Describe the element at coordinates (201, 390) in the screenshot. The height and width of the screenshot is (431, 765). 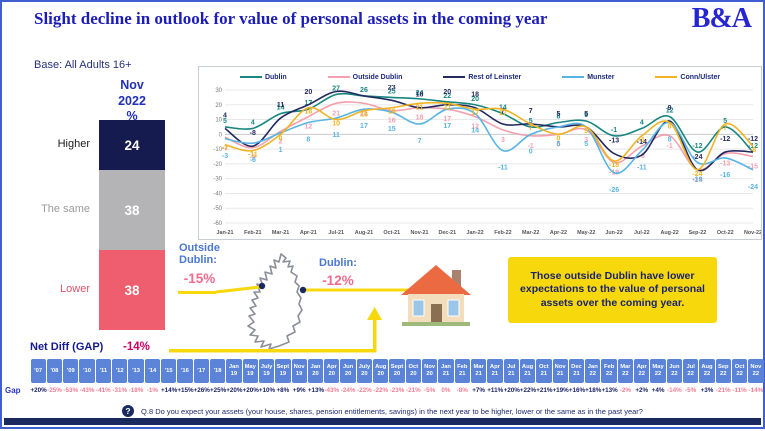
I see `gap-value: +26%` at that location.